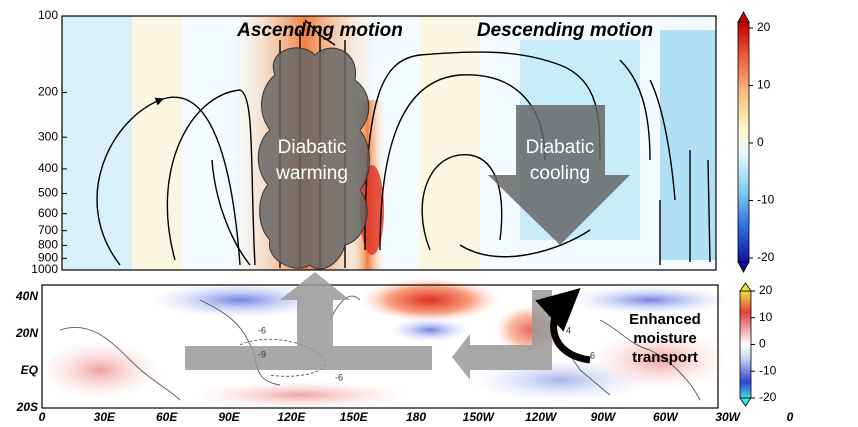 This screenshot has height=427, width=858. What do you see at coordinates (541, 417) in the screenshot?
I see `lon-label: 120W` at bounding box center [541, 417].